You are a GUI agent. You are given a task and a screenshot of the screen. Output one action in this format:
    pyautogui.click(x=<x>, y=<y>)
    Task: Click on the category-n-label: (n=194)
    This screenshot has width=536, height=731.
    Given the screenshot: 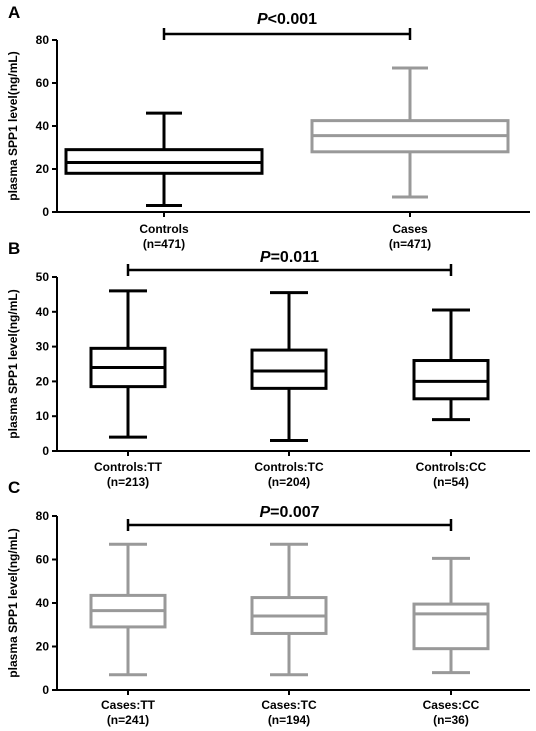 What is the action you would take?
    pyautogui.click(x=289, y=720)
    